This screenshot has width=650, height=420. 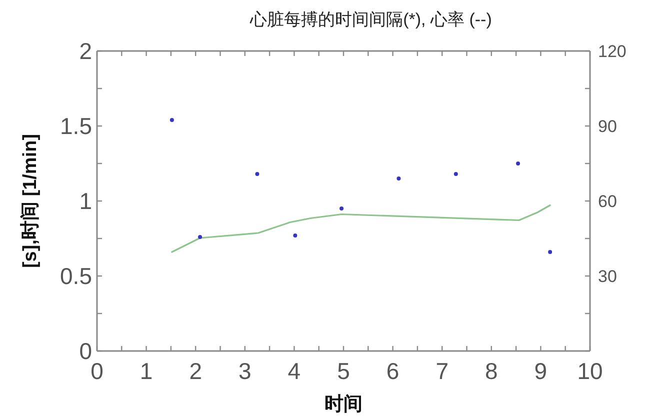 I want to click on x-tick-label: 9, so click(x=541, y=371).